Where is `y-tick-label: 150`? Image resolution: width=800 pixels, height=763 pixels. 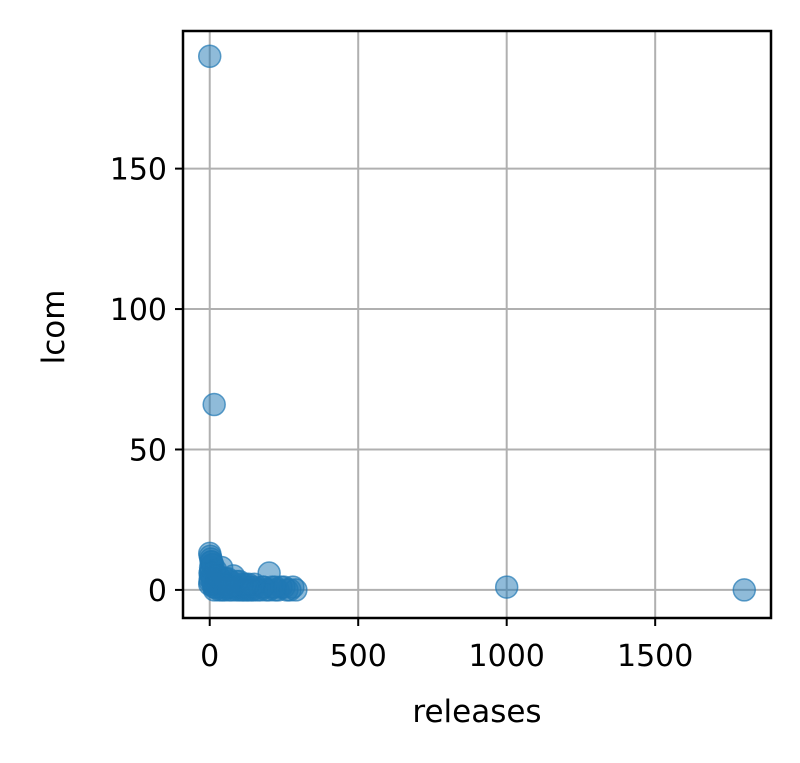 y-tick-label: 150 is located at coordinates (138, 170).